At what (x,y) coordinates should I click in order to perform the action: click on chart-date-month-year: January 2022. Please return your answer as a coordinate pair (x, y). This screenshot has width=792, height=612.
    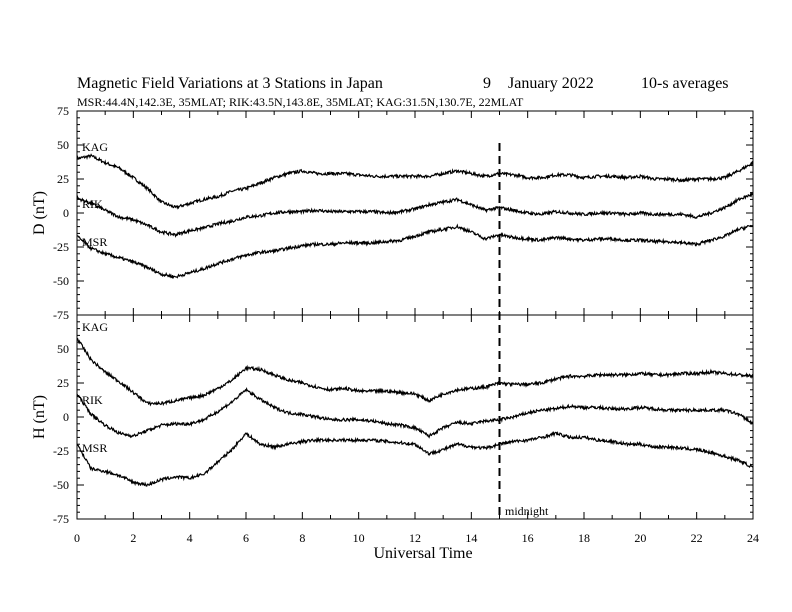
    Looking at the image, I should click on (551, 83).